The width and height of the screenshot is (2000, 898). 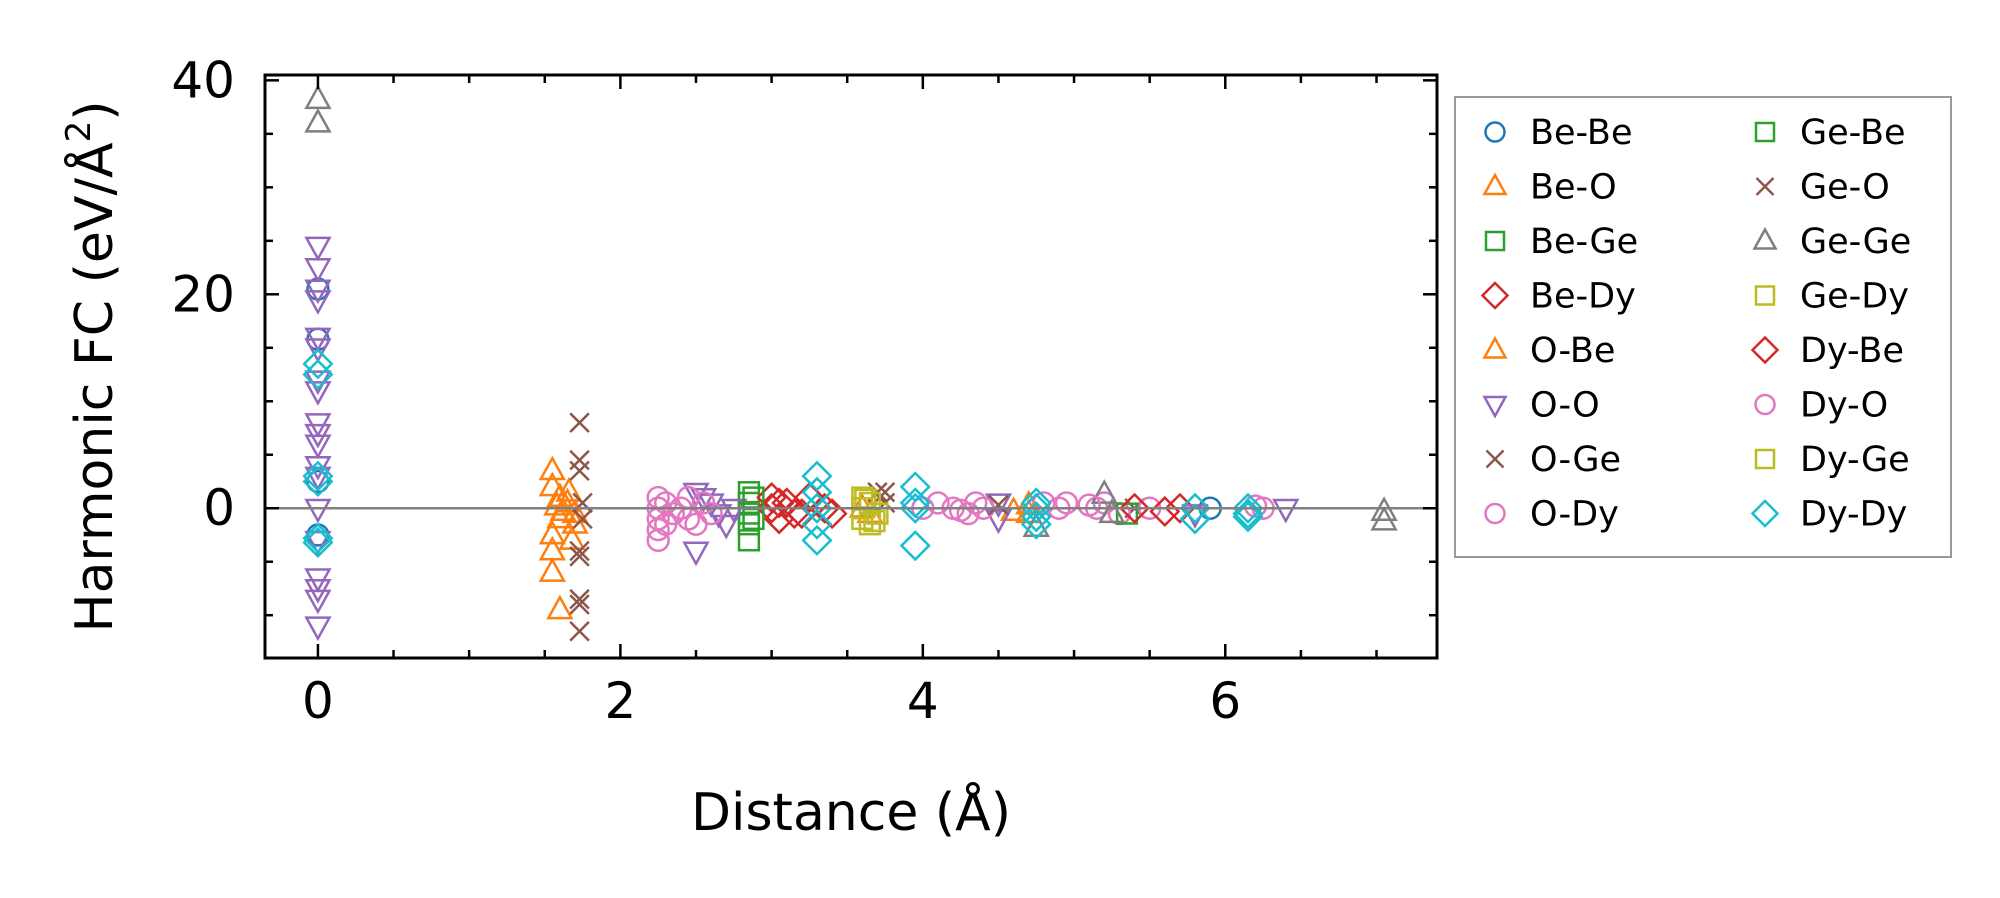 What do you see at coordinates (219, 508) in the screenshot?
I see `y-tick-label: 0` at bounding box center [219, 508].